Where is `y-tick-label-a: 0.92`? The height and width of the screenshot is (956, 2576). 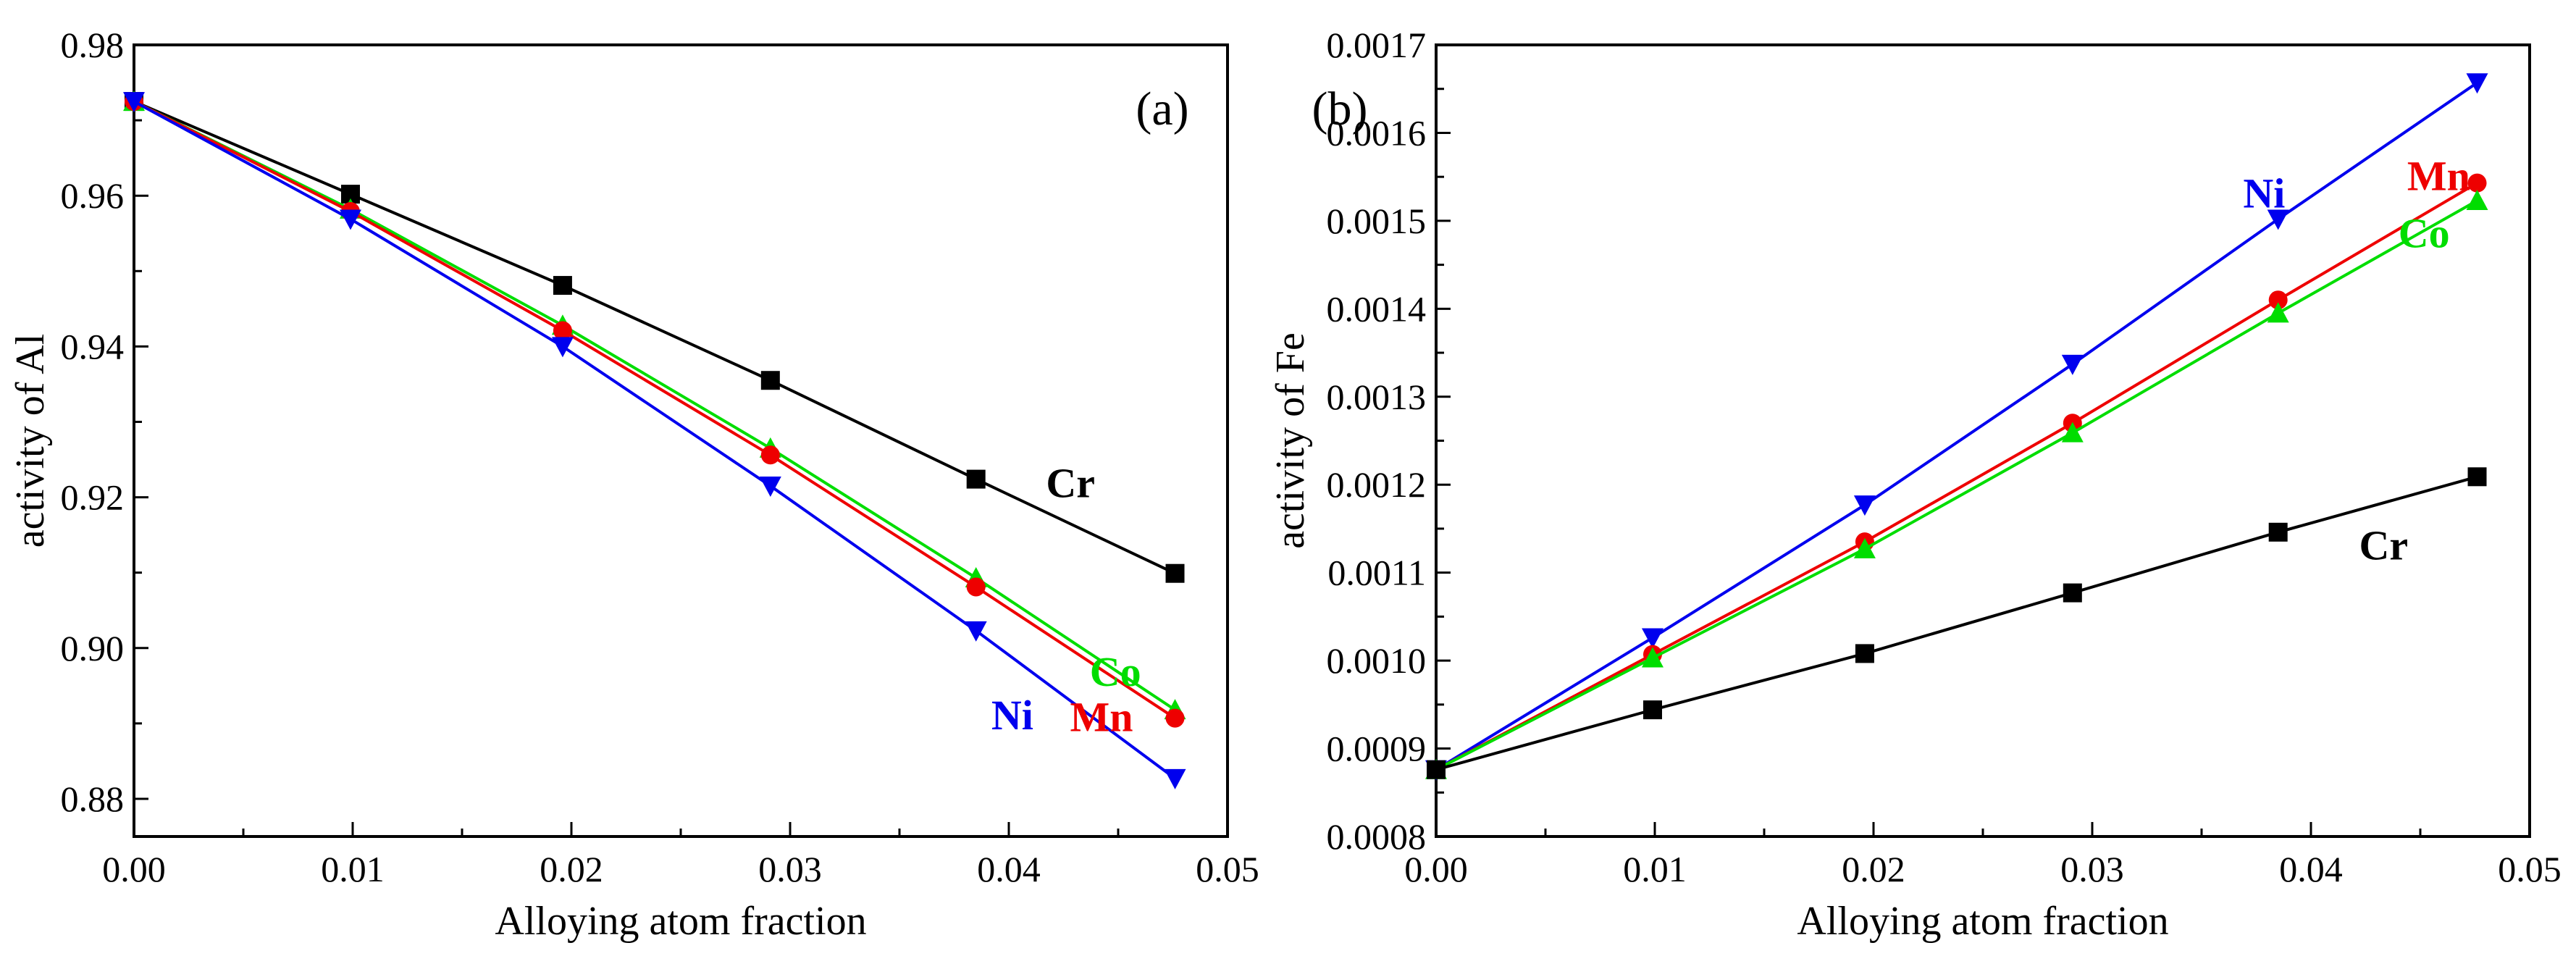
y-tick-label-a: 0.92 is located at coordinates (93, 497).